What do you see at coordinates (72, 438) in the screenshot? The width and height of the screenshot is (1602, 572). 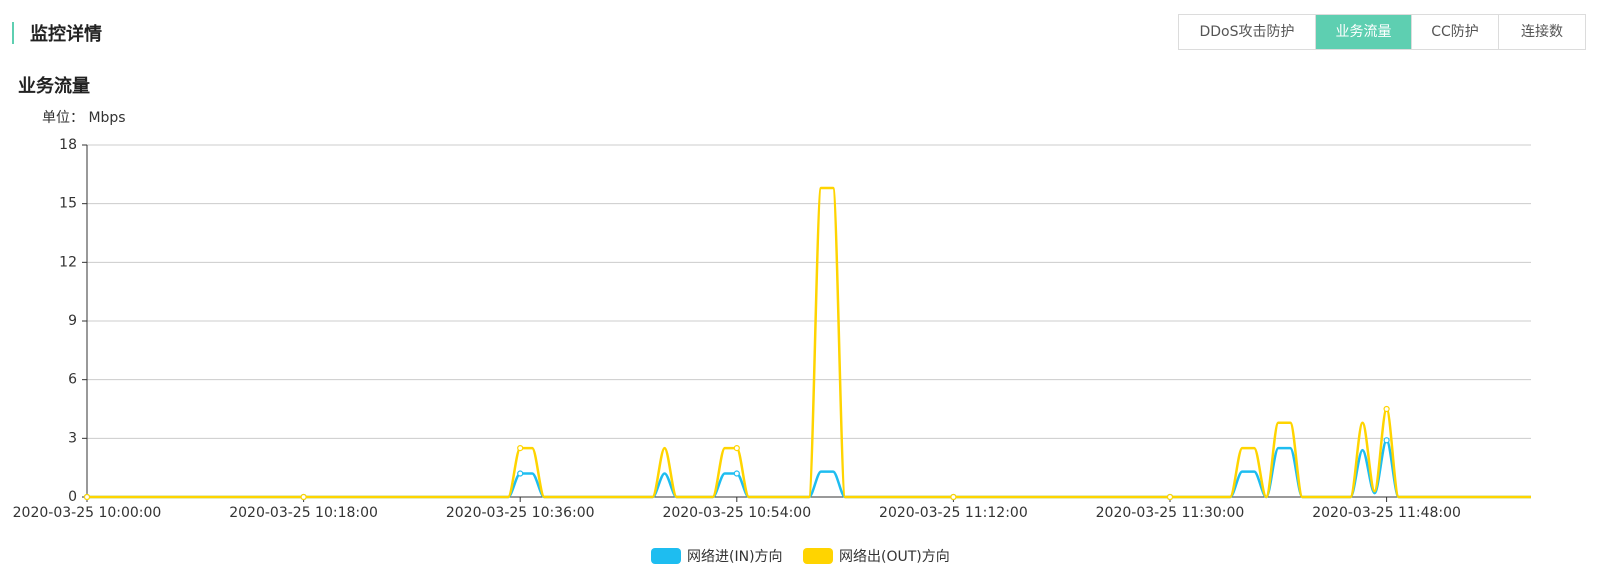 I see `y-tick-label: 3` at bounding box center [72, 438].